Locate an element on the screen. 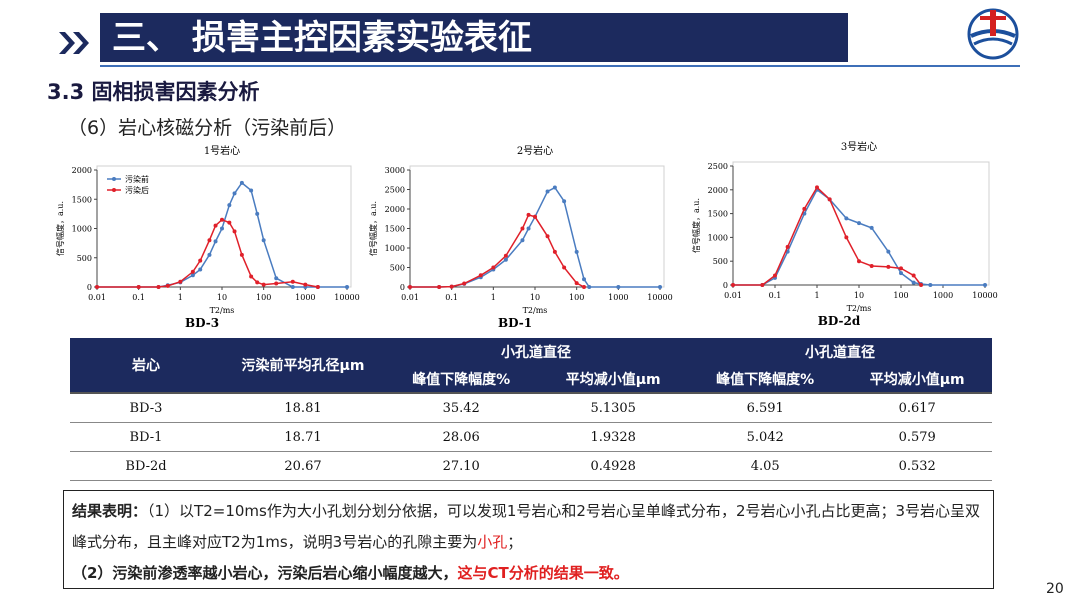  chart-caption: BD-3 is located at coordinates (202, 323).